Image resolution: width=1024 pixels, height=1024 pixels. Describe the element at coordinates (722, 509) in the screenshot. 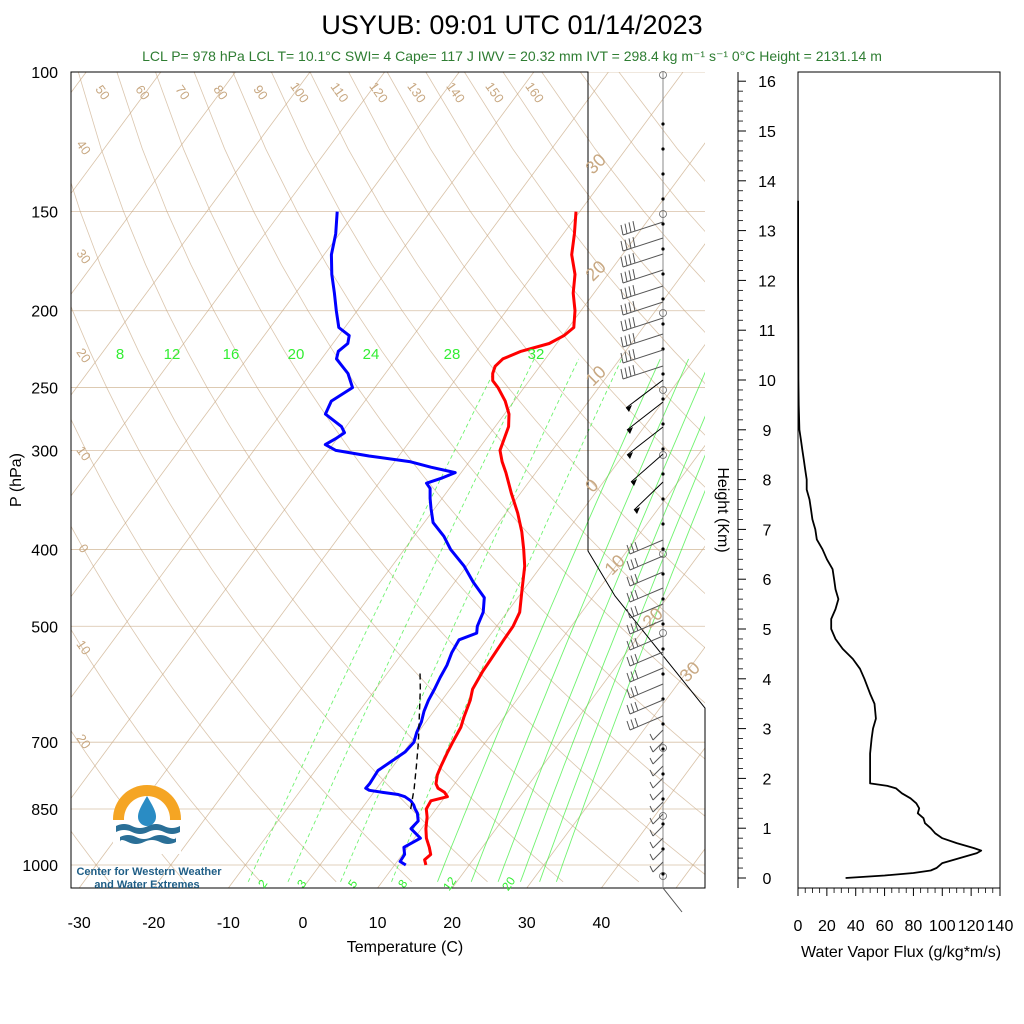

I see `height-axis-title: Height (Km)` at that location.